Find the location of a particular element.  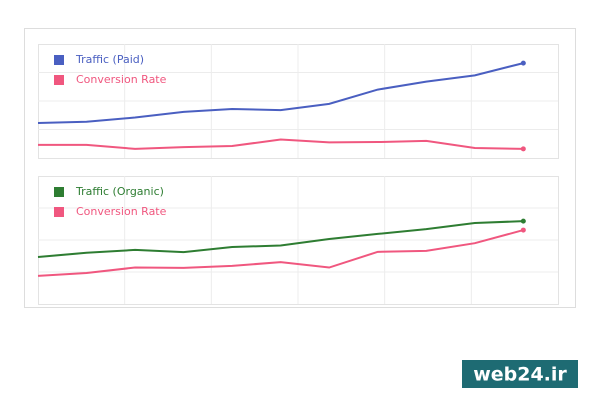

watermark-box is located at coordinates (520, 374).